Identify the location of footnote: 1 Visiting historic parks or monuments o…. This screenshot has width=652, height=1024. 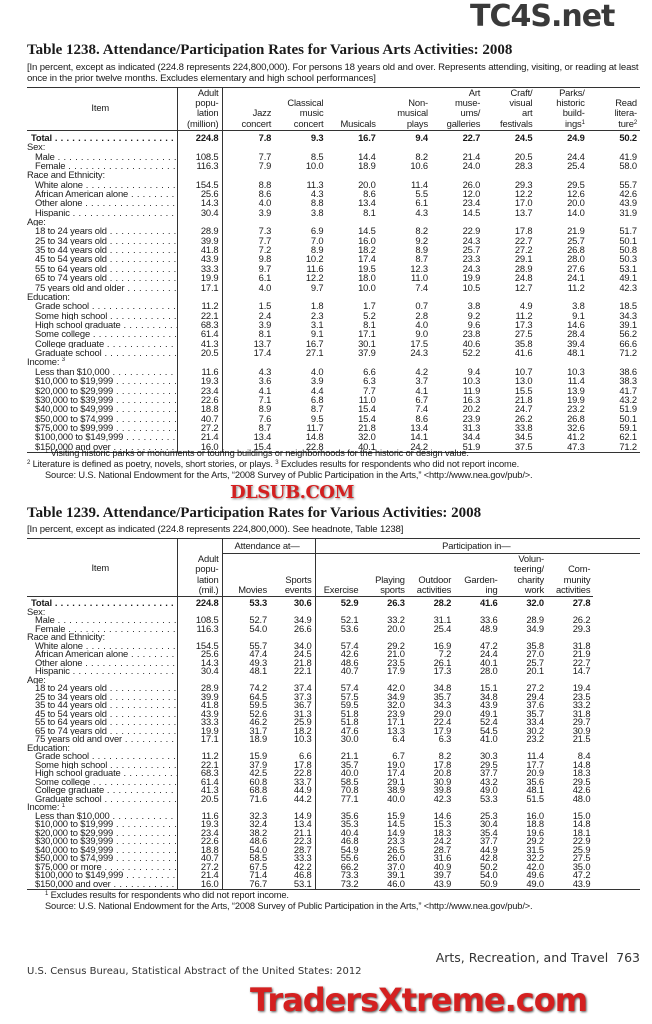
(257, 453).